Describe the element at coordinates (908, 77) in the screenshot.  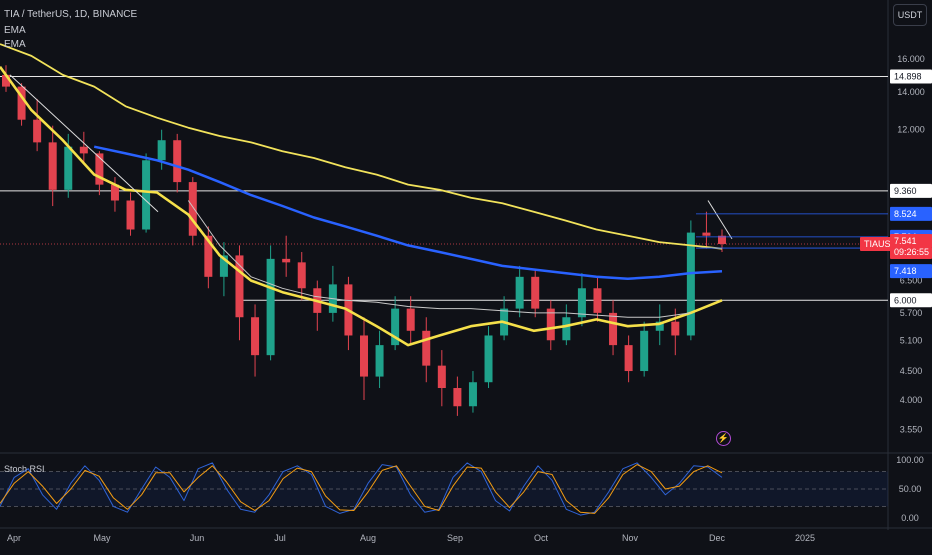
I see `price-badge-label: 14.898` at that location.